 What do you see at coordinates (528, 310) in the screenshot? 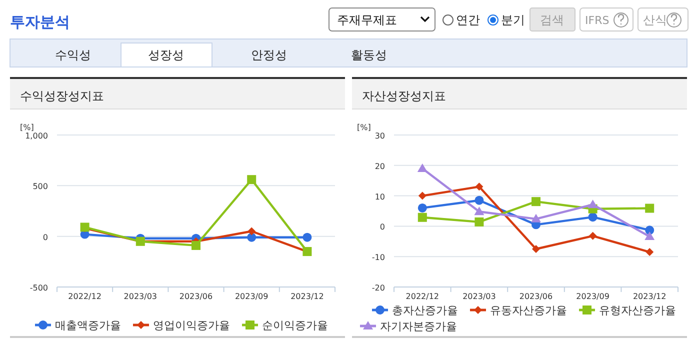
I see `legend-label: 유동자산증가율` at bounding box center [528, 310].